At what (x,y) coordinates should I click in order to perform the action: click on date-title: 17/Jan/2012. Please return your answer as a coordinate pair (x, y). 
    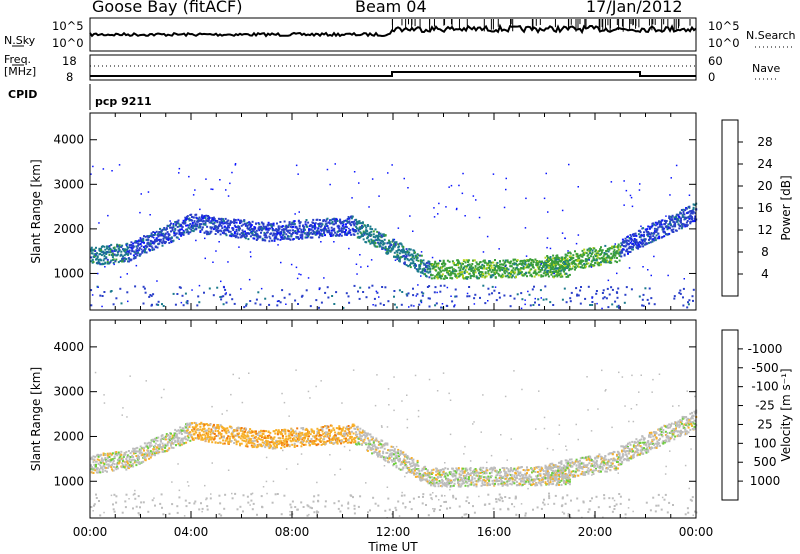
    Looking at the image, I should click on (634, 8).